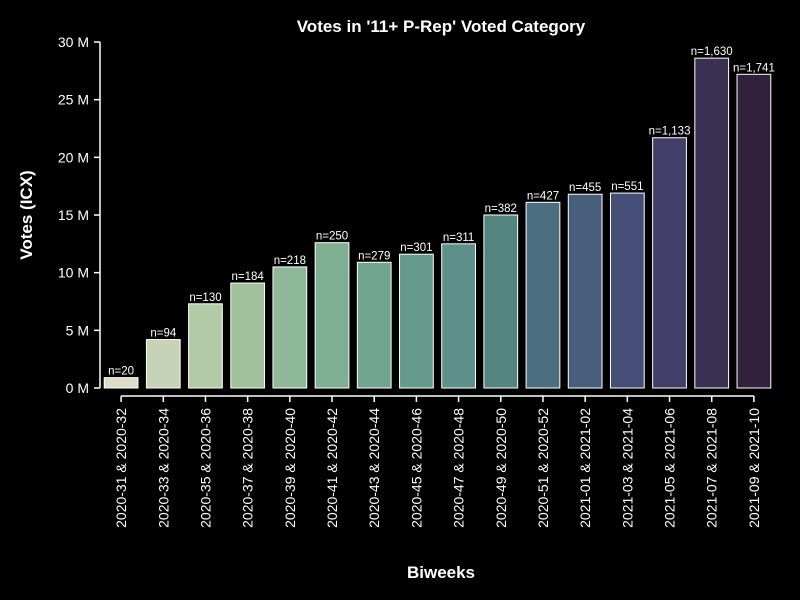  I want to click on x-tick-label: 2020-39 & 2020-40, so click(290, 468).